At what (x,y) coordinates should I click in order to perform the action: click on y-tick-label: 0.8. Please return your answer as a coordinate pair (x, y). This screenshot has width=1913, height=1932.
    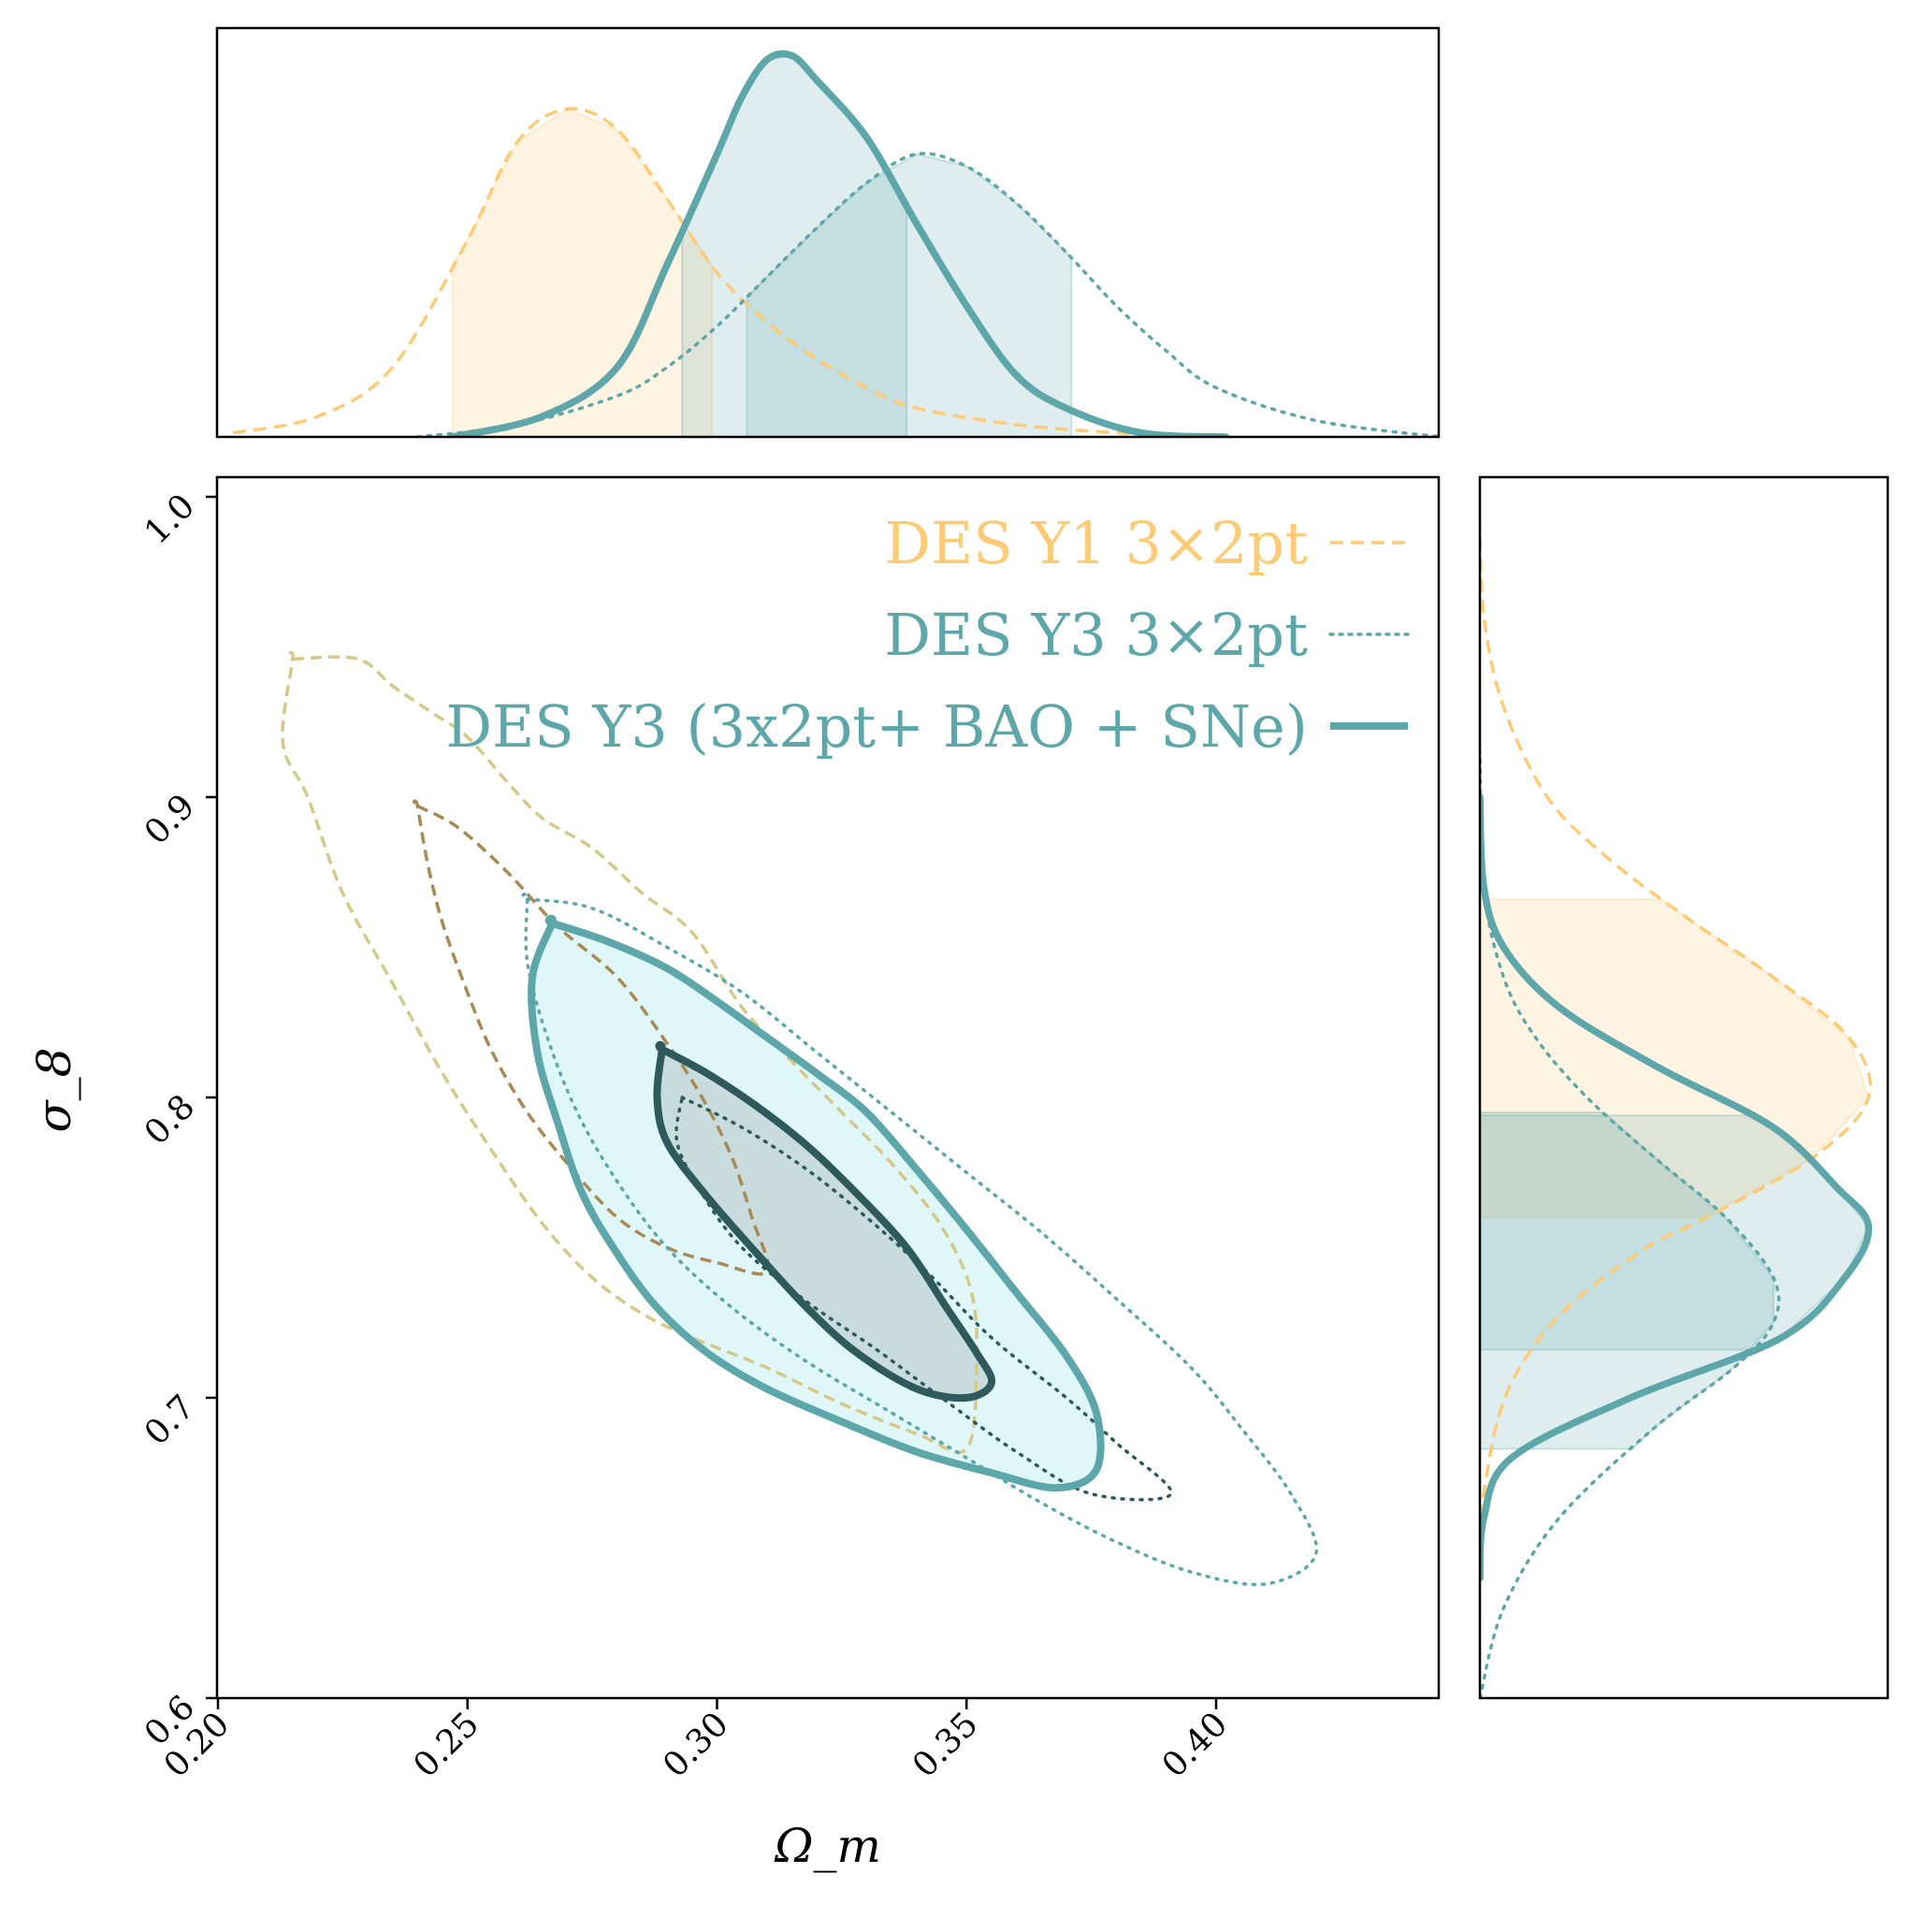
    Looking at the image, I should click on (170, 1119).